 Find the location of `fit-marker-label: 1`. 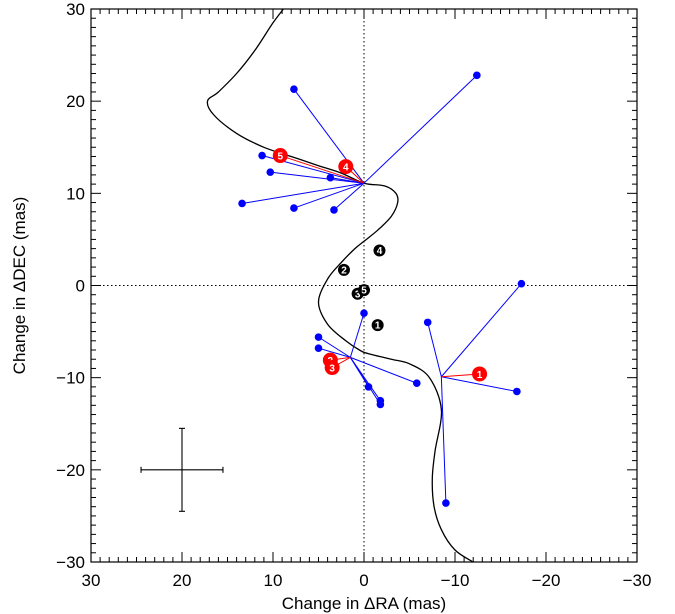

fit-marker-label: 1 is located at coordinates (480, 375).